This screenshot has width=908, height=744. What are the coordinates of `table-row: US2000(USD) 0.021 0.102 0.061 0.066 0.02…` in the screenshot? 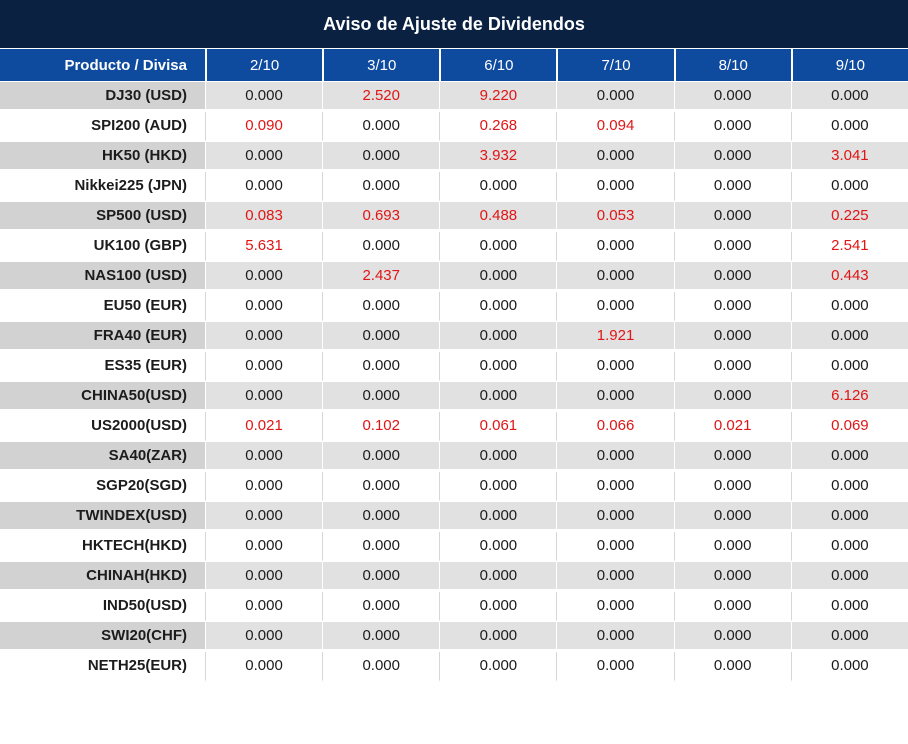 It's located at (454, 427).